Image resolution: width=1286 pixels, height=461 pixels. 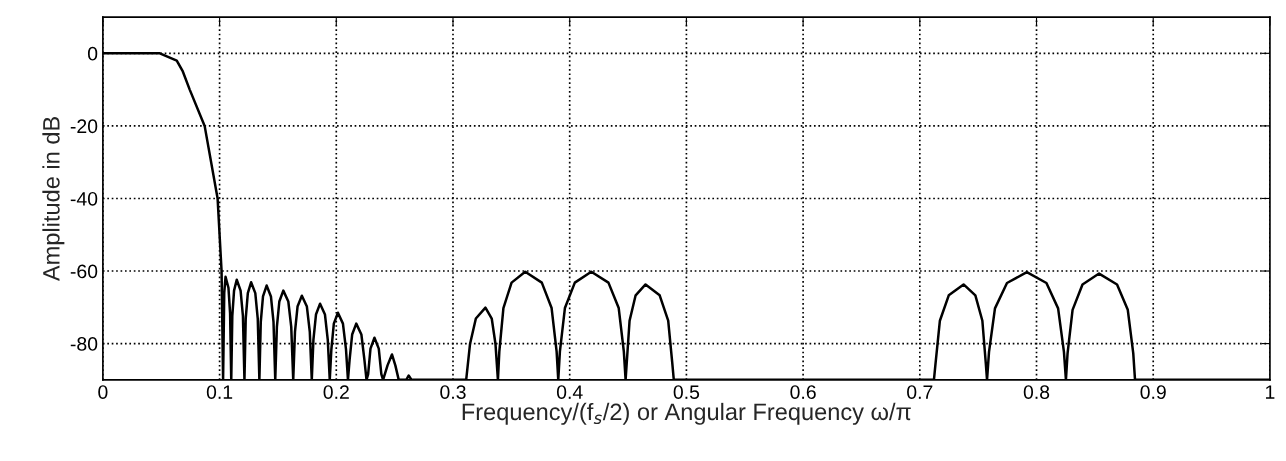 I want to click on x-tick-label: 0.6, so click(x=803, y=392).